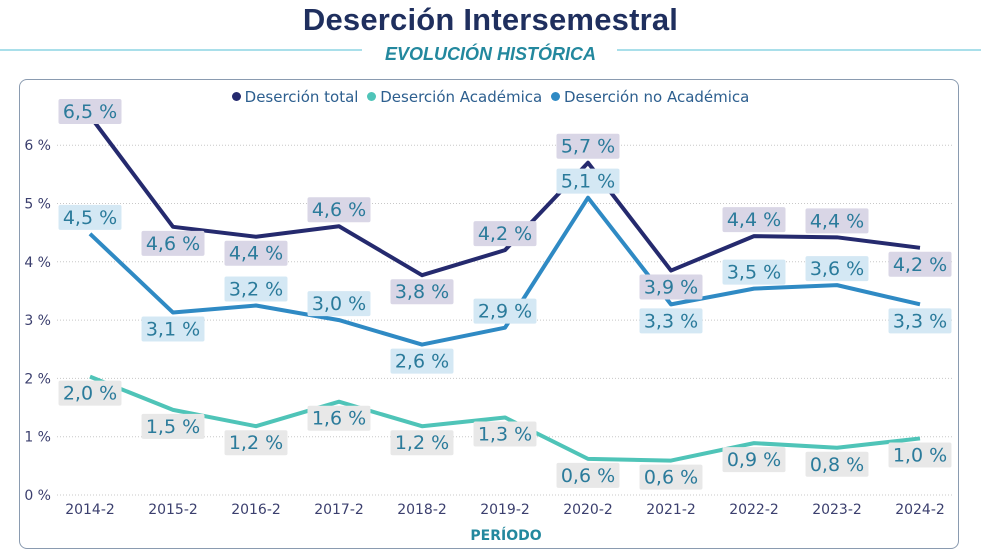 This screenshot has width=981, height=554. Describe the element at coordinates (37, 263) in the screenshot. I see `y-tick-label: 4 %` at that location.